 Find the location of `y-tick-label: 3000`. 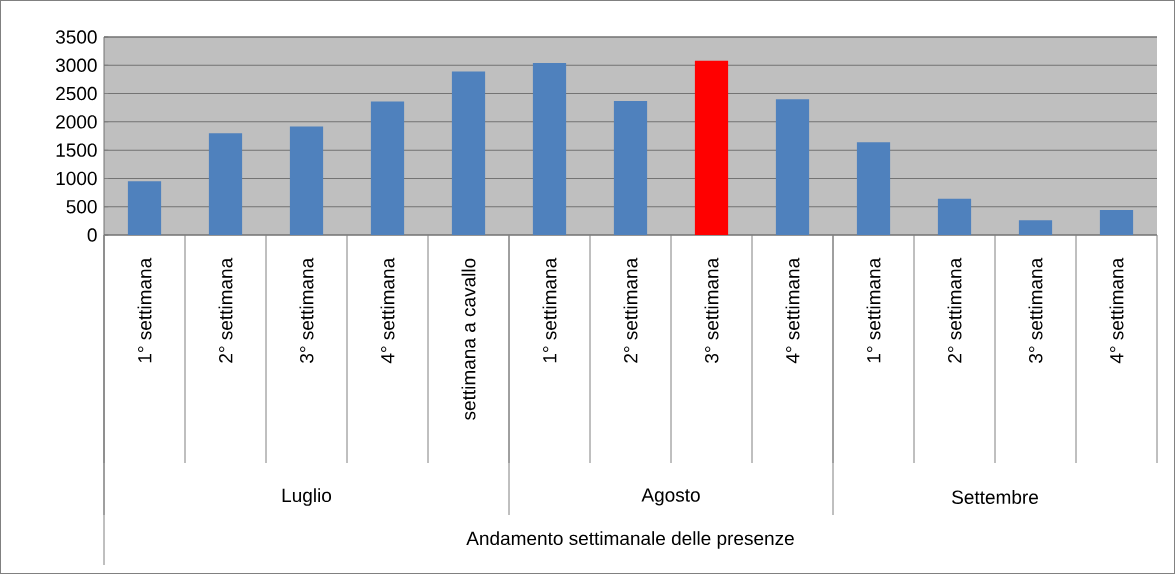

y-tick-label: 3000 is located at coordinates (76, 65).